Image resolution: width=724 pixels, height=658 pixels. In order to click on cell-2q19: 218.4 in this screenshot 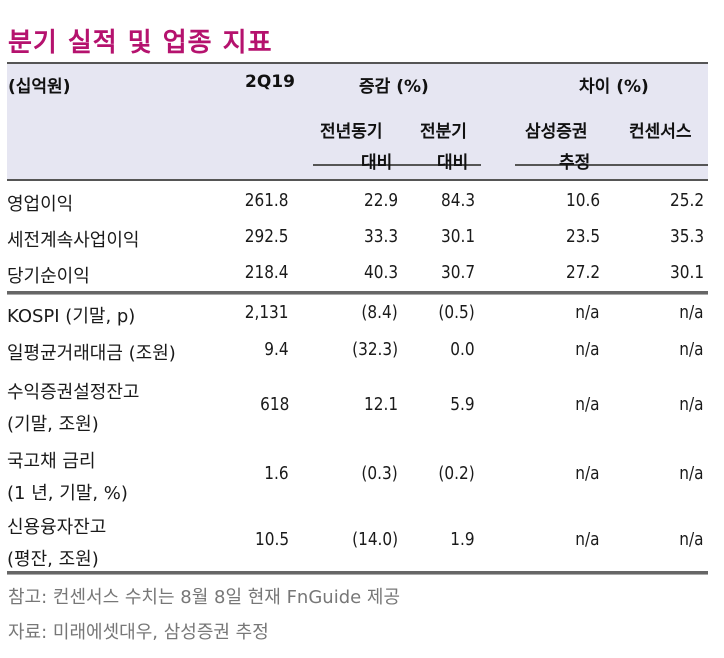, I will do `click(267, 272)`.